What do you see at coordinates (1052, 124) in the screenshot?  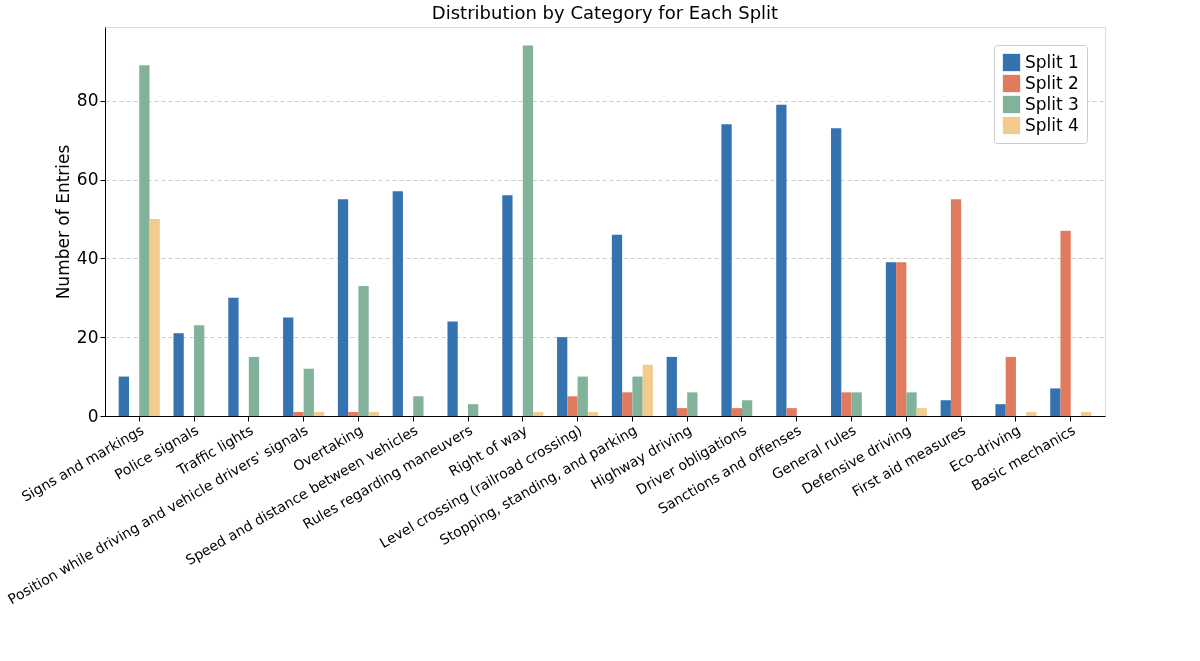 I see `legend-label: Split 4` at bounding box center [1052, 124].